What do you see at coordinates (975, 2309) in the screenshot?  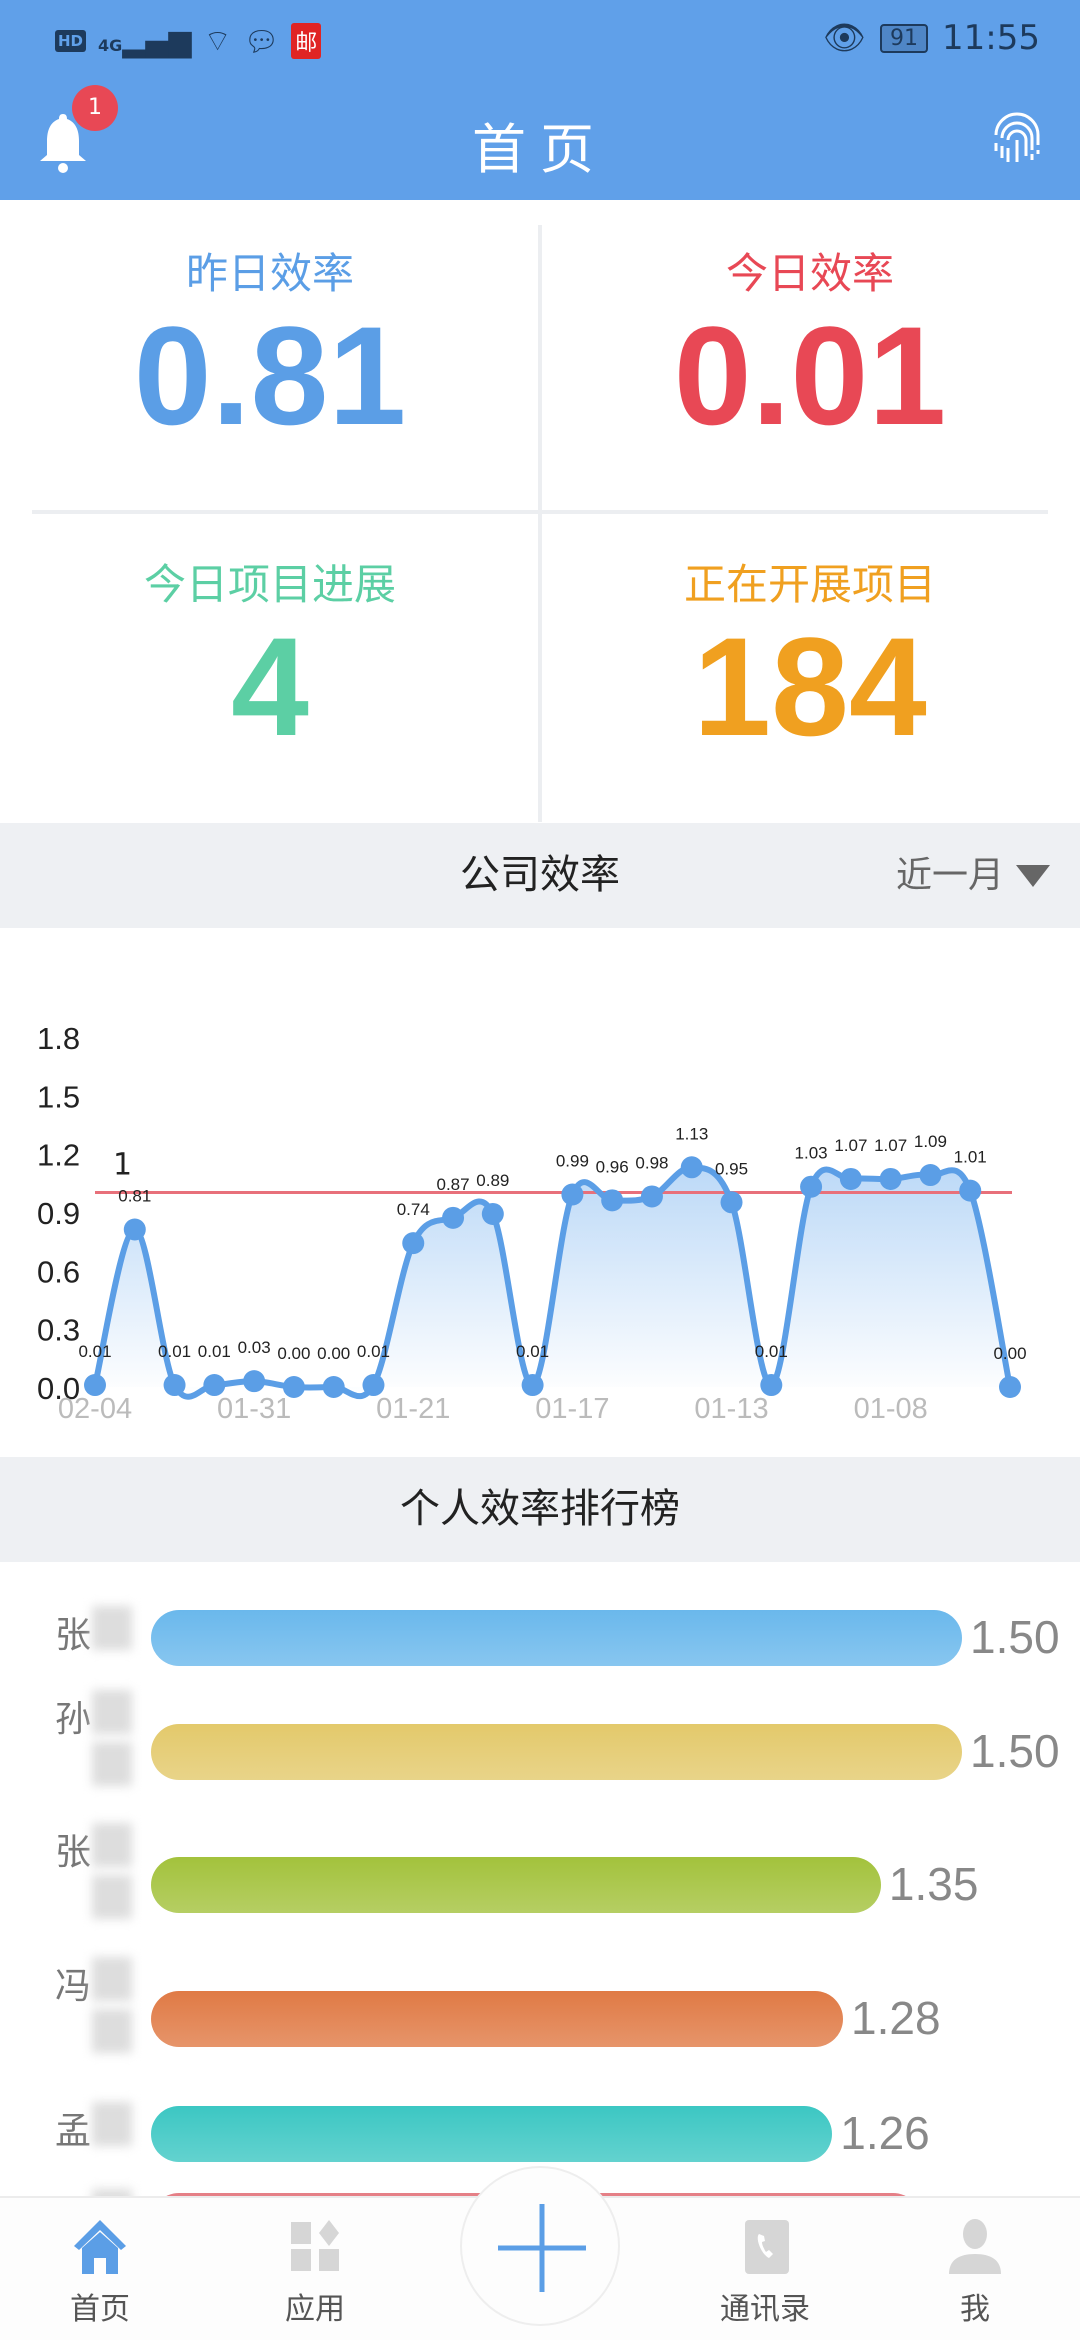 I see `nav-label: 我` at bounding box center [975, 2309].